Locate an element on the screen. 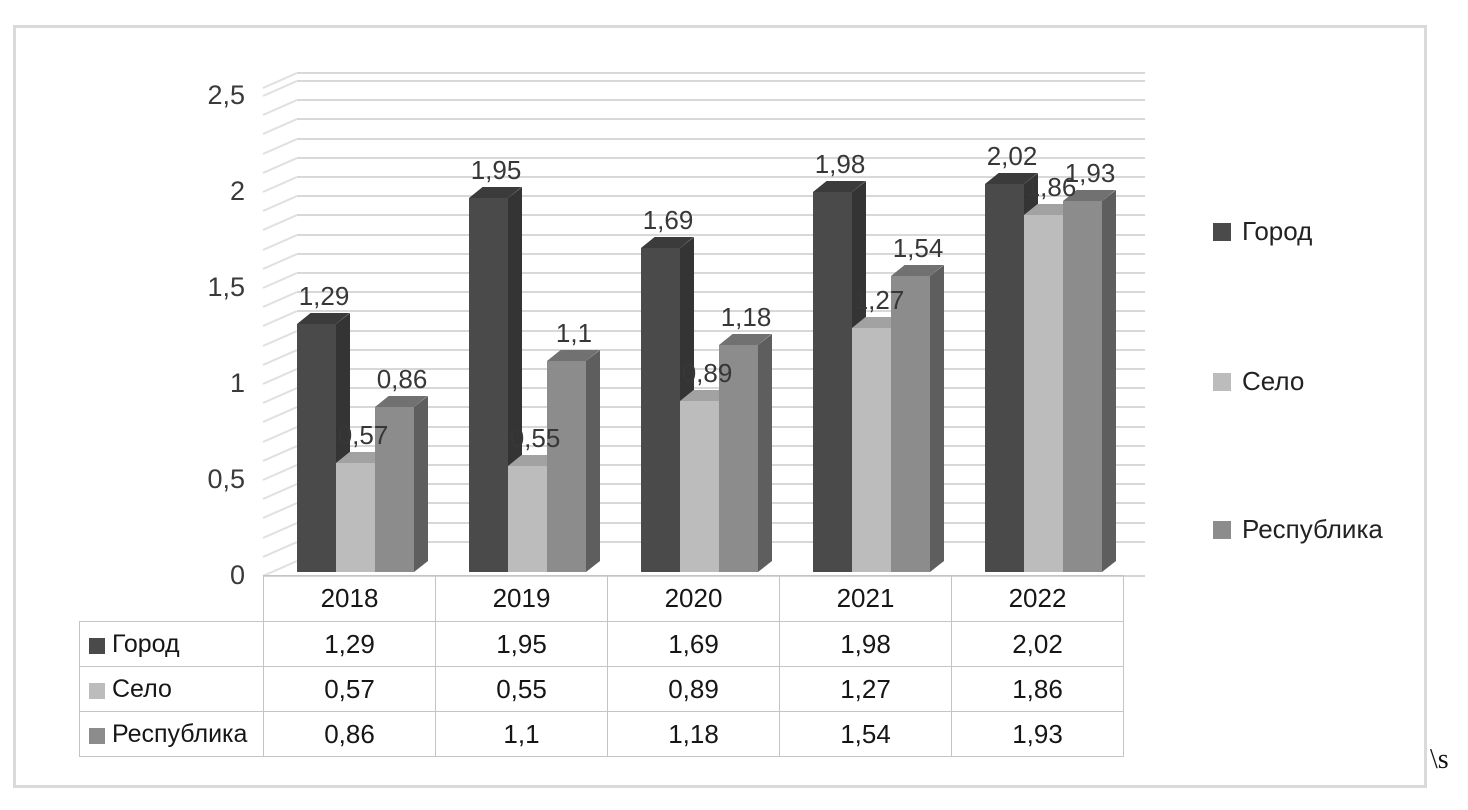  y-axis-tick-label: 2,5 is located at coordinates (226, 95).